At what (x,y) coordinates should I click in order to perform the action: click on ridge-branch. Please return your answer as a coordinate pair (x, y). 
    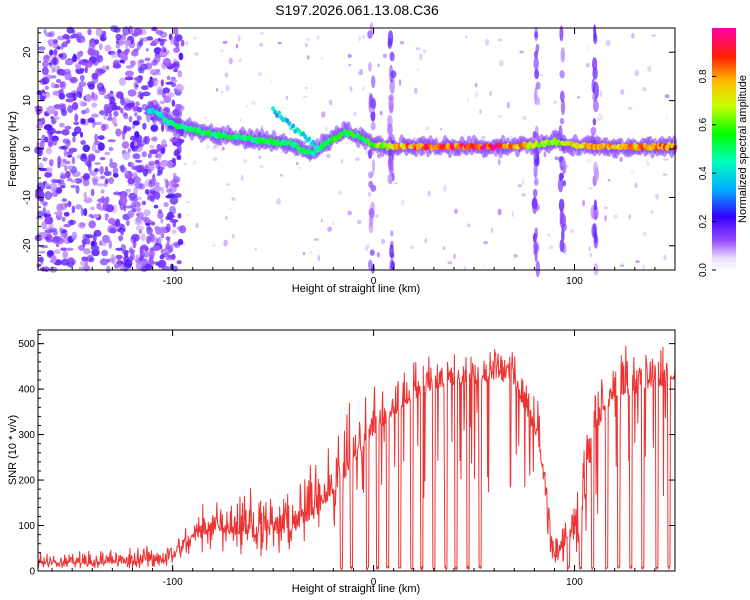
    Looking at the image, I should click on (279, 113).